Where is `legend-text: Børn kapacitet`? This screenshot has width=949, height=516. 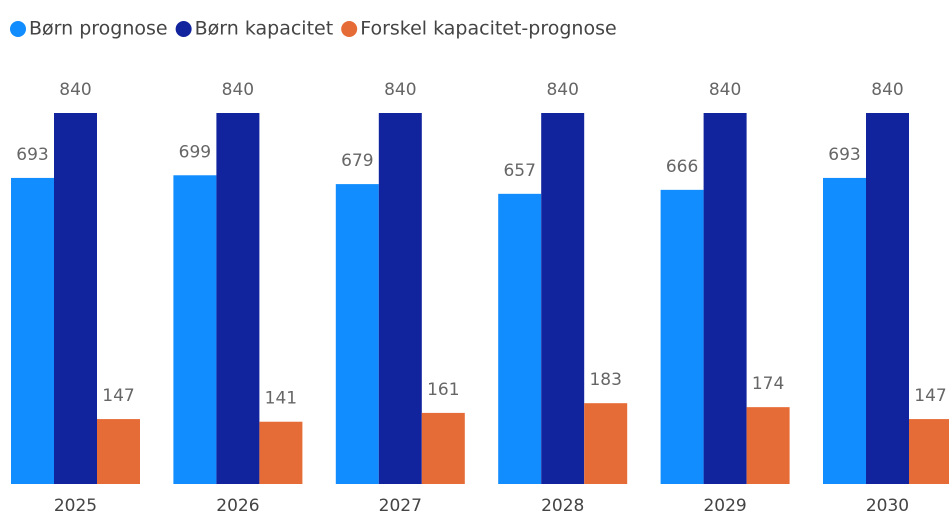 legend-text: Børn kapacitet is located at coordinates (264, 29).